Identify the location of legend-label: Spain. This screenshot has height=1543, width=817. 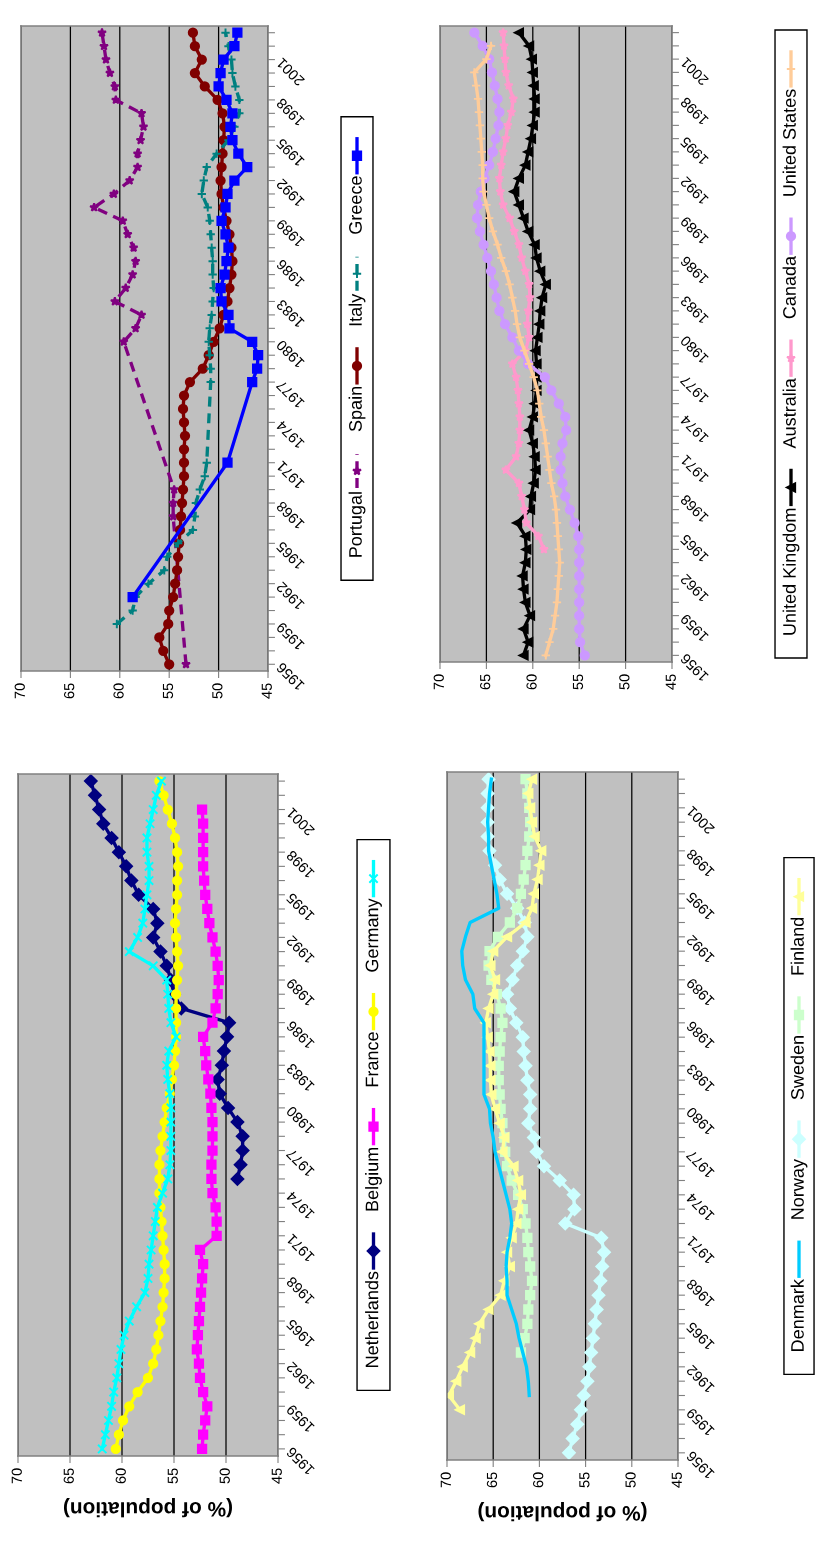
(357, 409).